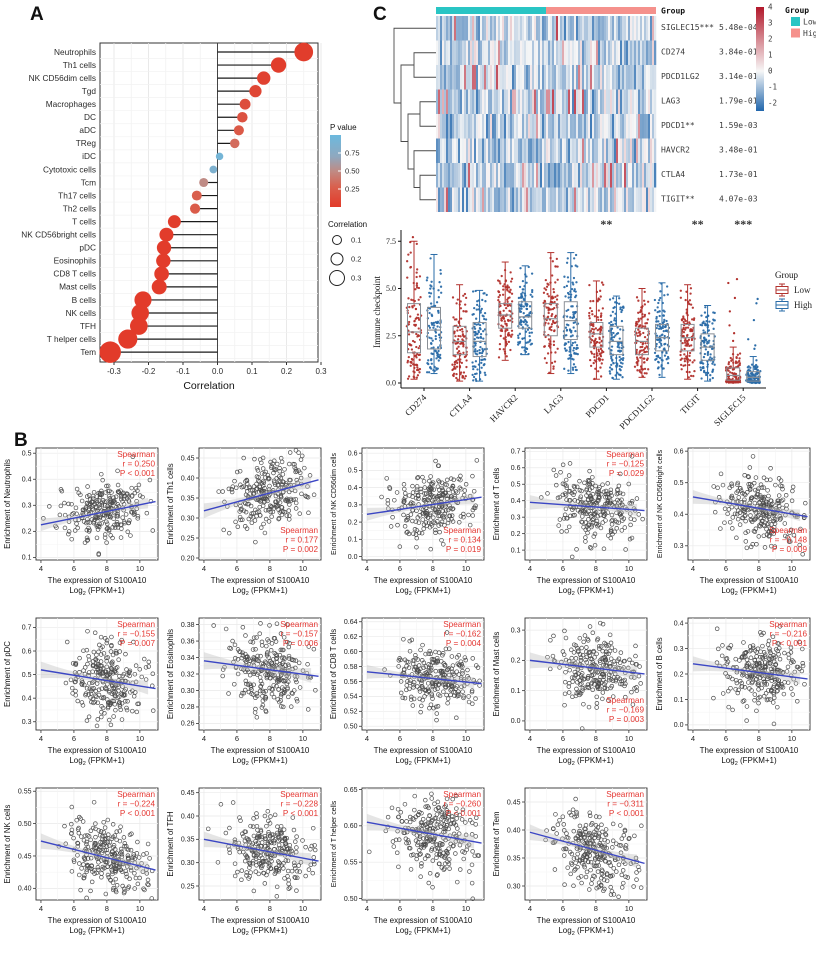 This screenshot has height=954, width=816. Describe the element at coordinates (81, 313) in the screenshot. I see `cell-label: NK cells` at that location.